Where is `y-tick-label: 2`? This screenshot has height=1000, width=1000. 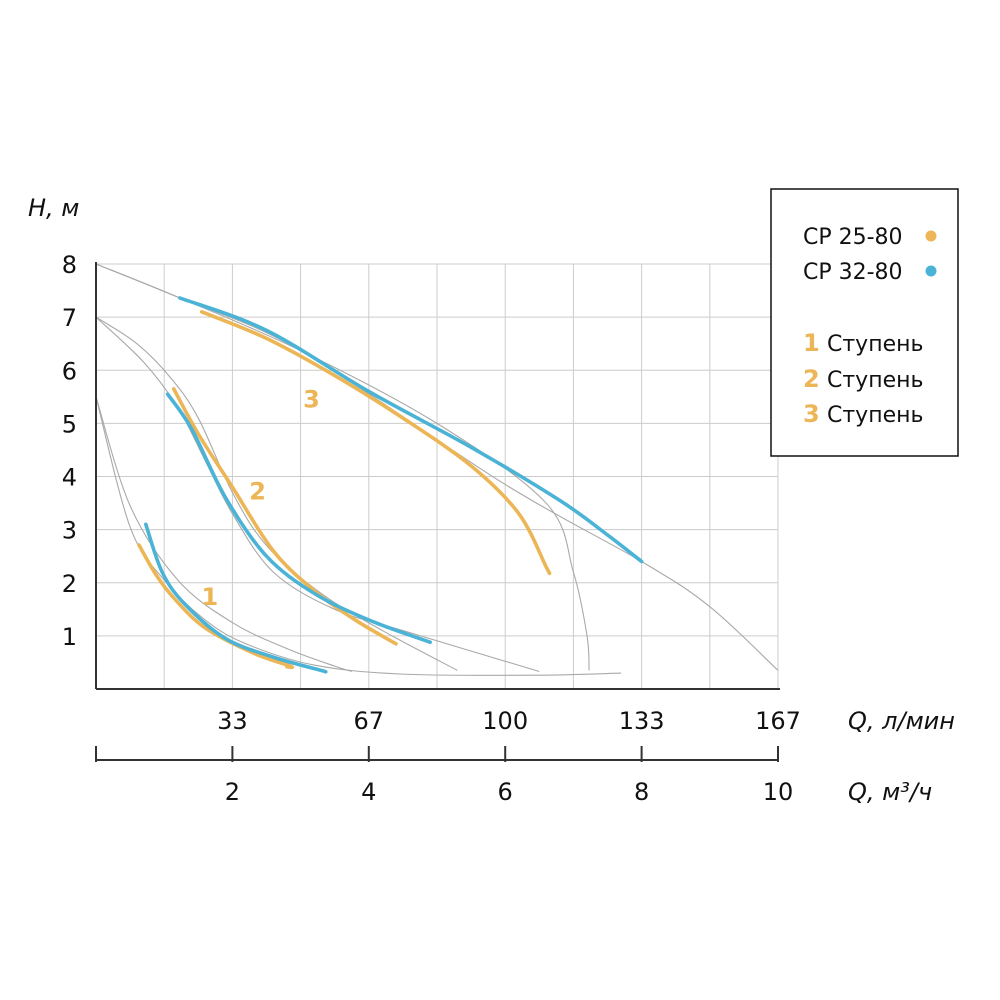
y-tick-label: 2 is located at coordinates (69, 584).